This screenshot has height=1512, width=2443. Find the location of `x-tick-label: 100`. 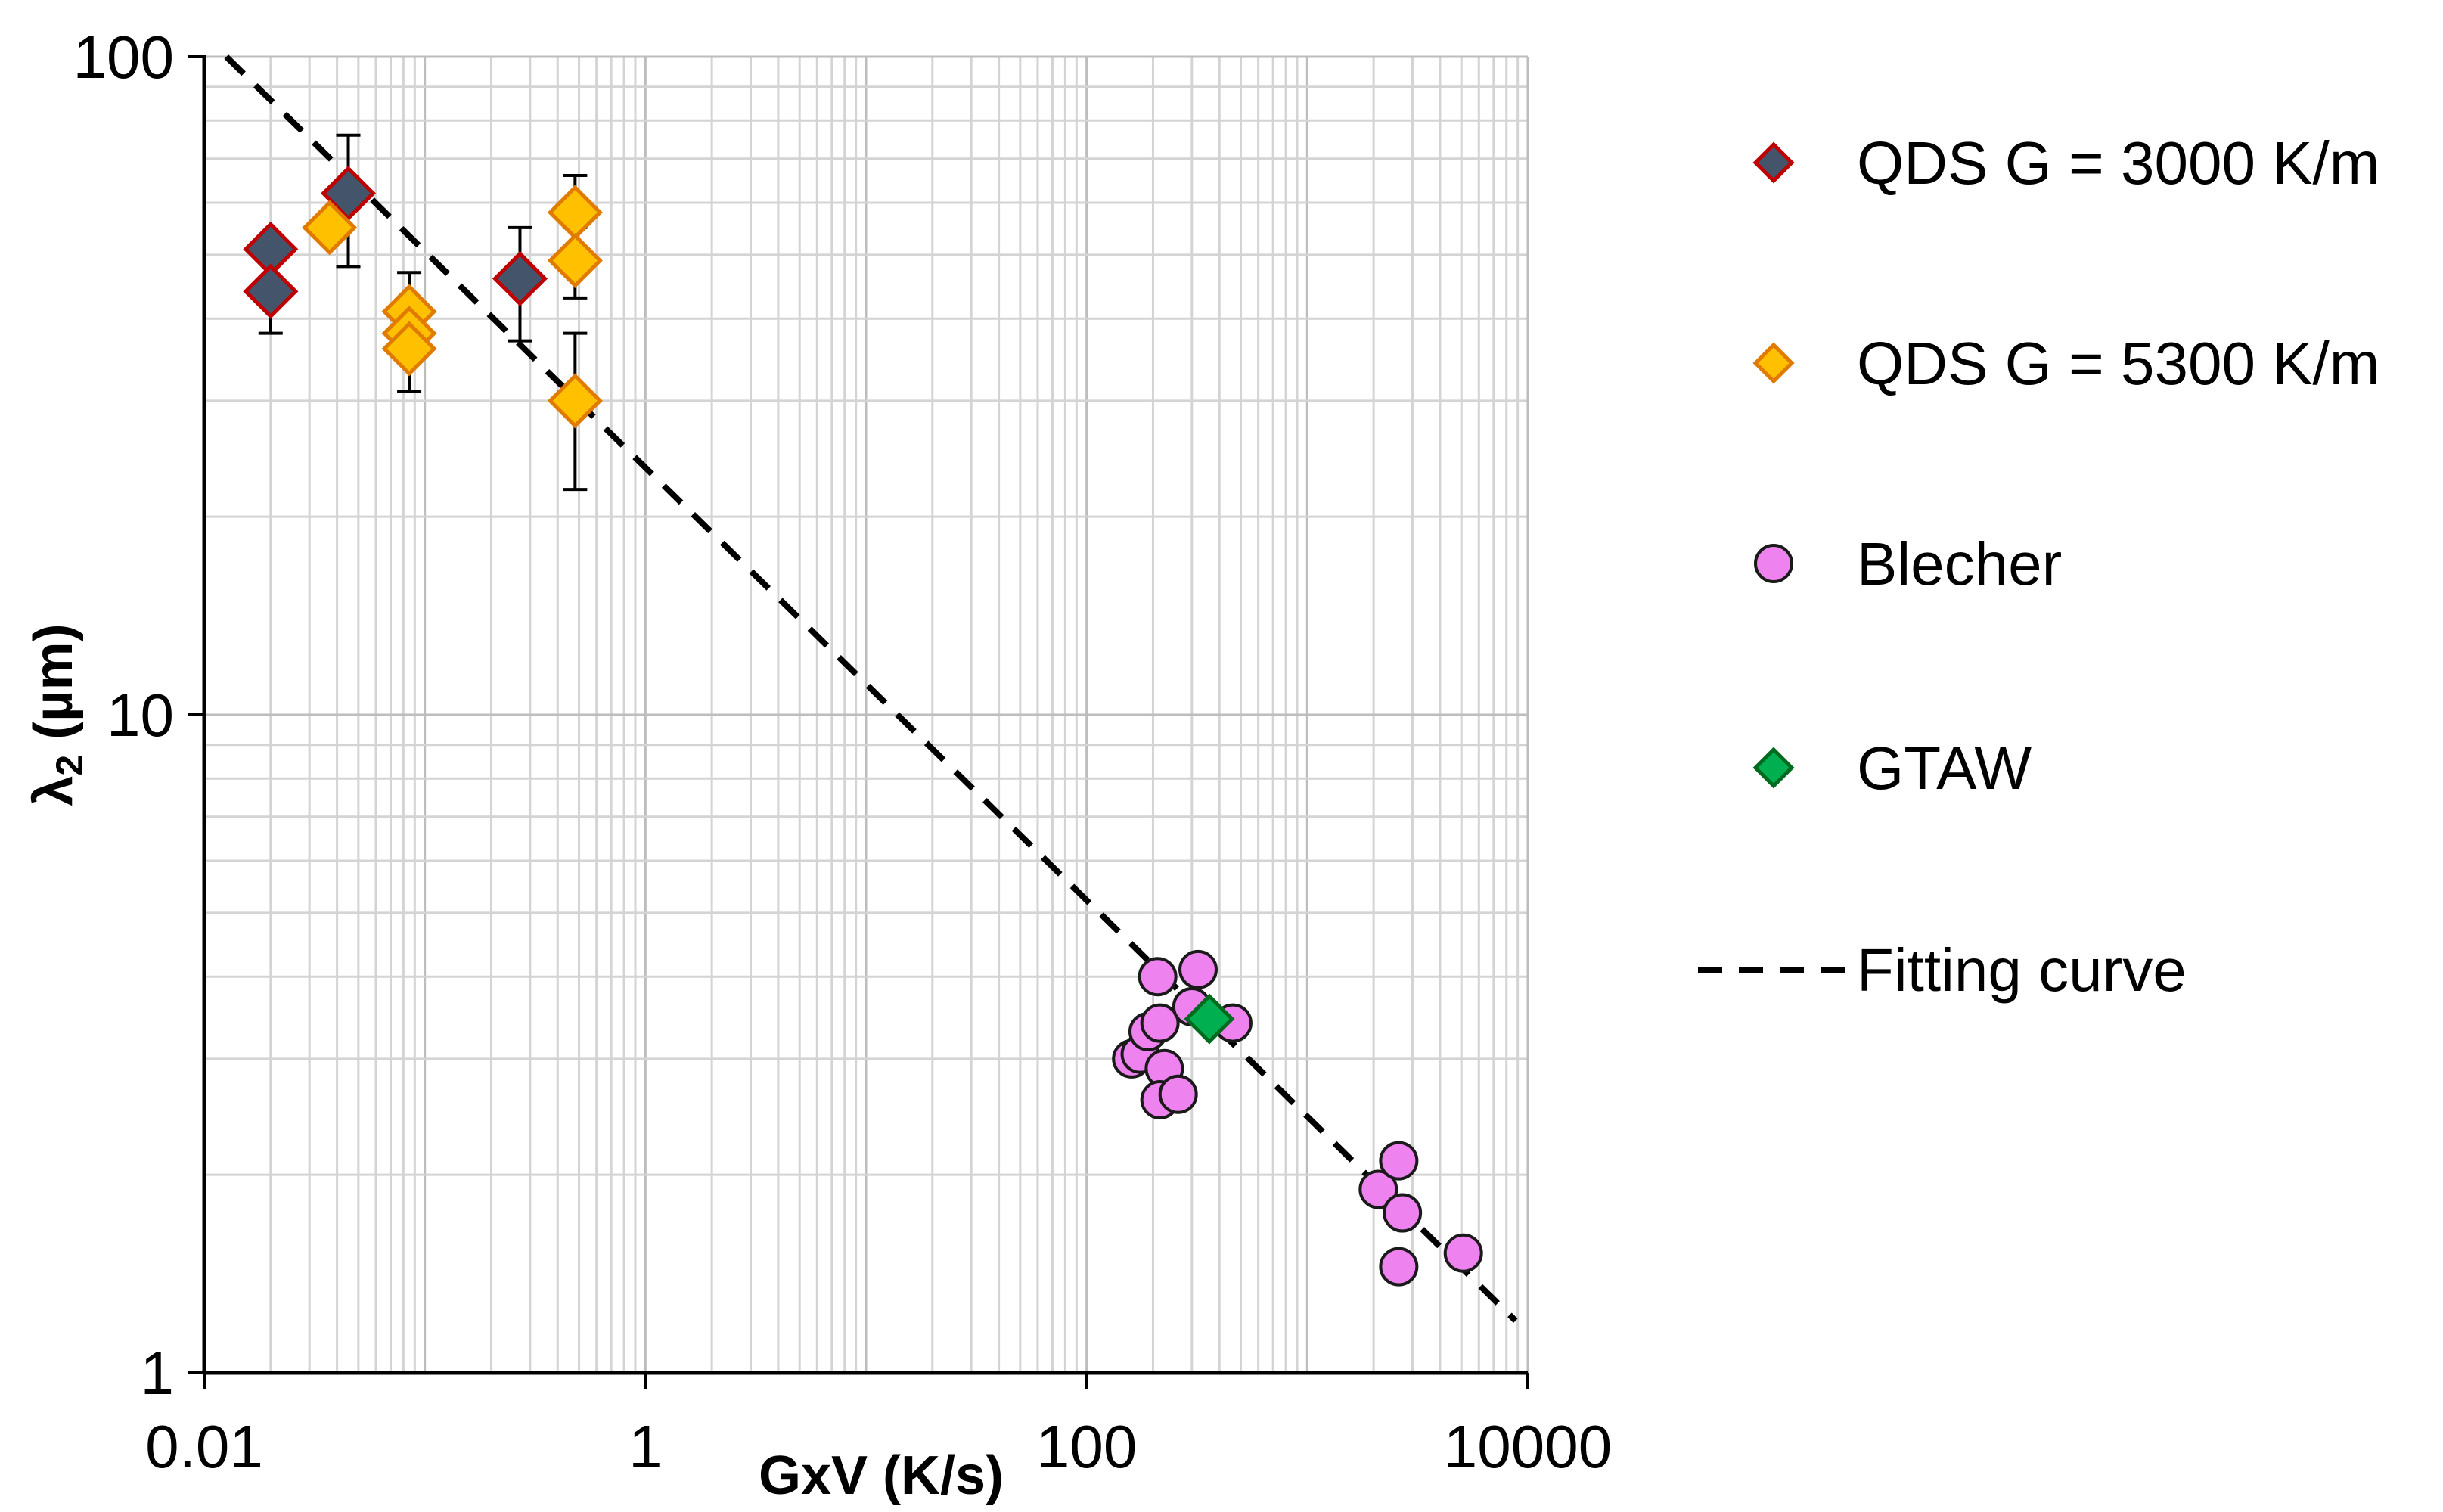

x-tick-label: 100 is located at coordinates (1086, 1446).